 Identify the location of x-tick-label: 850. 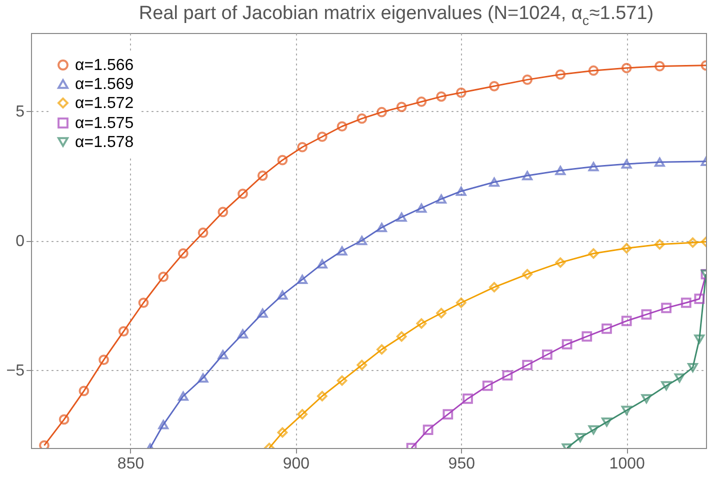
(130, 464).